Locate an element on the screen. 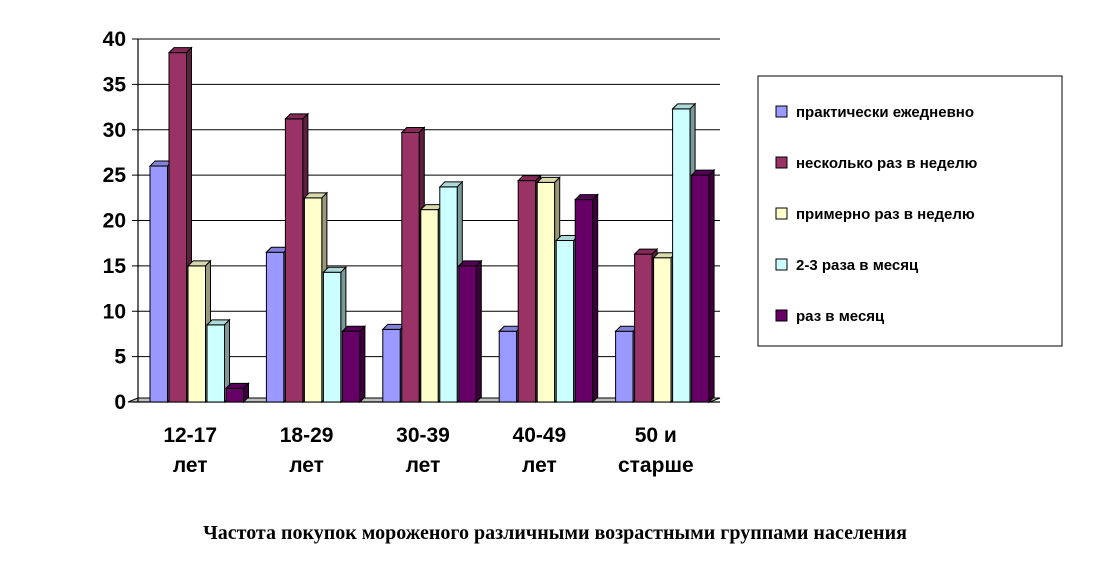  legend-label: практически ежедневно is located at coordinates (885, 112).